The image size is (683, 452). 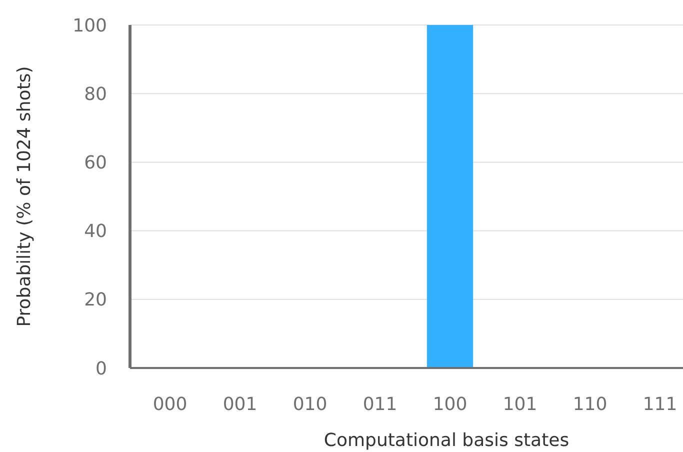 What do you see at coordinates (95, 94) in the screenshot?
I see `y-tick-label: 80` at bounding box center [95, 94].